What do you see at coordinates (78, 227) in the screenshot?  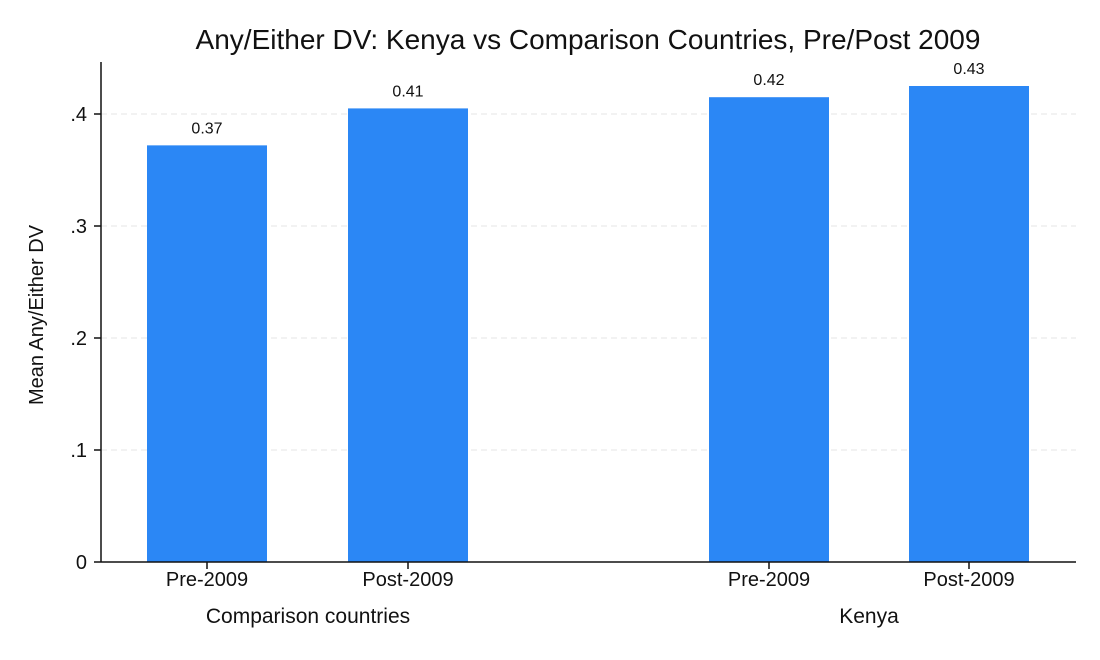 I see `y-tick-label: .3` at bounding box center [78, 227].